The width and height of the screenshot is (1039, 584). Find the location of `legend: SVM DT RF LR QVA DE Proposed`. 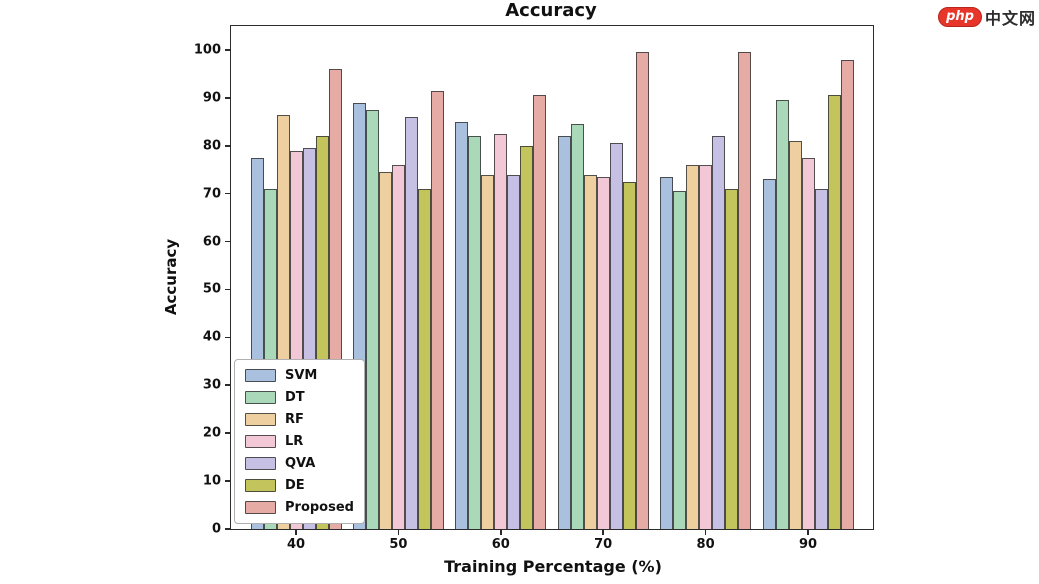

legend: SVM DT RF LR QVA DE Proposed is located at coordinates (299, 441).